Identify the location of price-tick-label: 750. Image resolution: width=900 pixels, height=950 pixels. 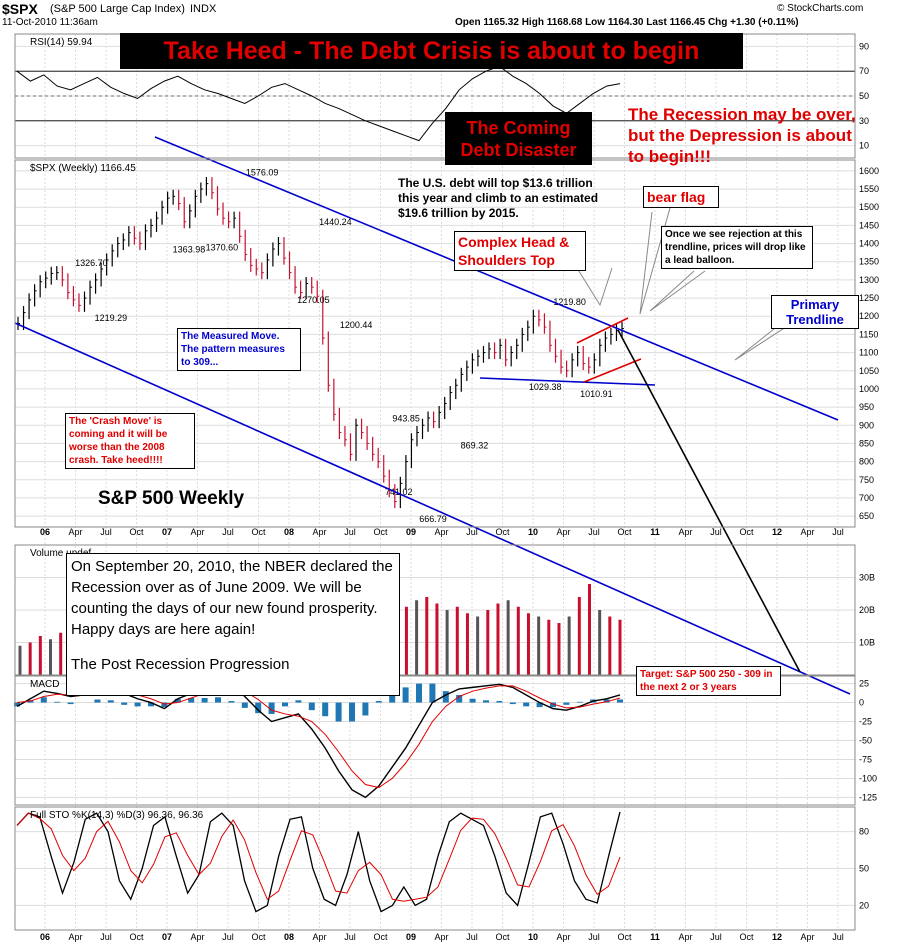
(866, 480).